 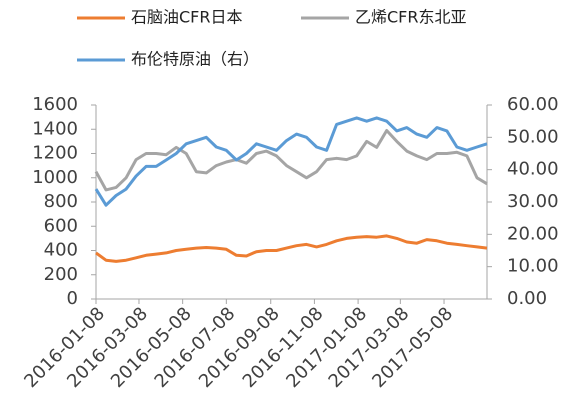 I want to click on y-tick-label: 400, so click(x=61, y=250).